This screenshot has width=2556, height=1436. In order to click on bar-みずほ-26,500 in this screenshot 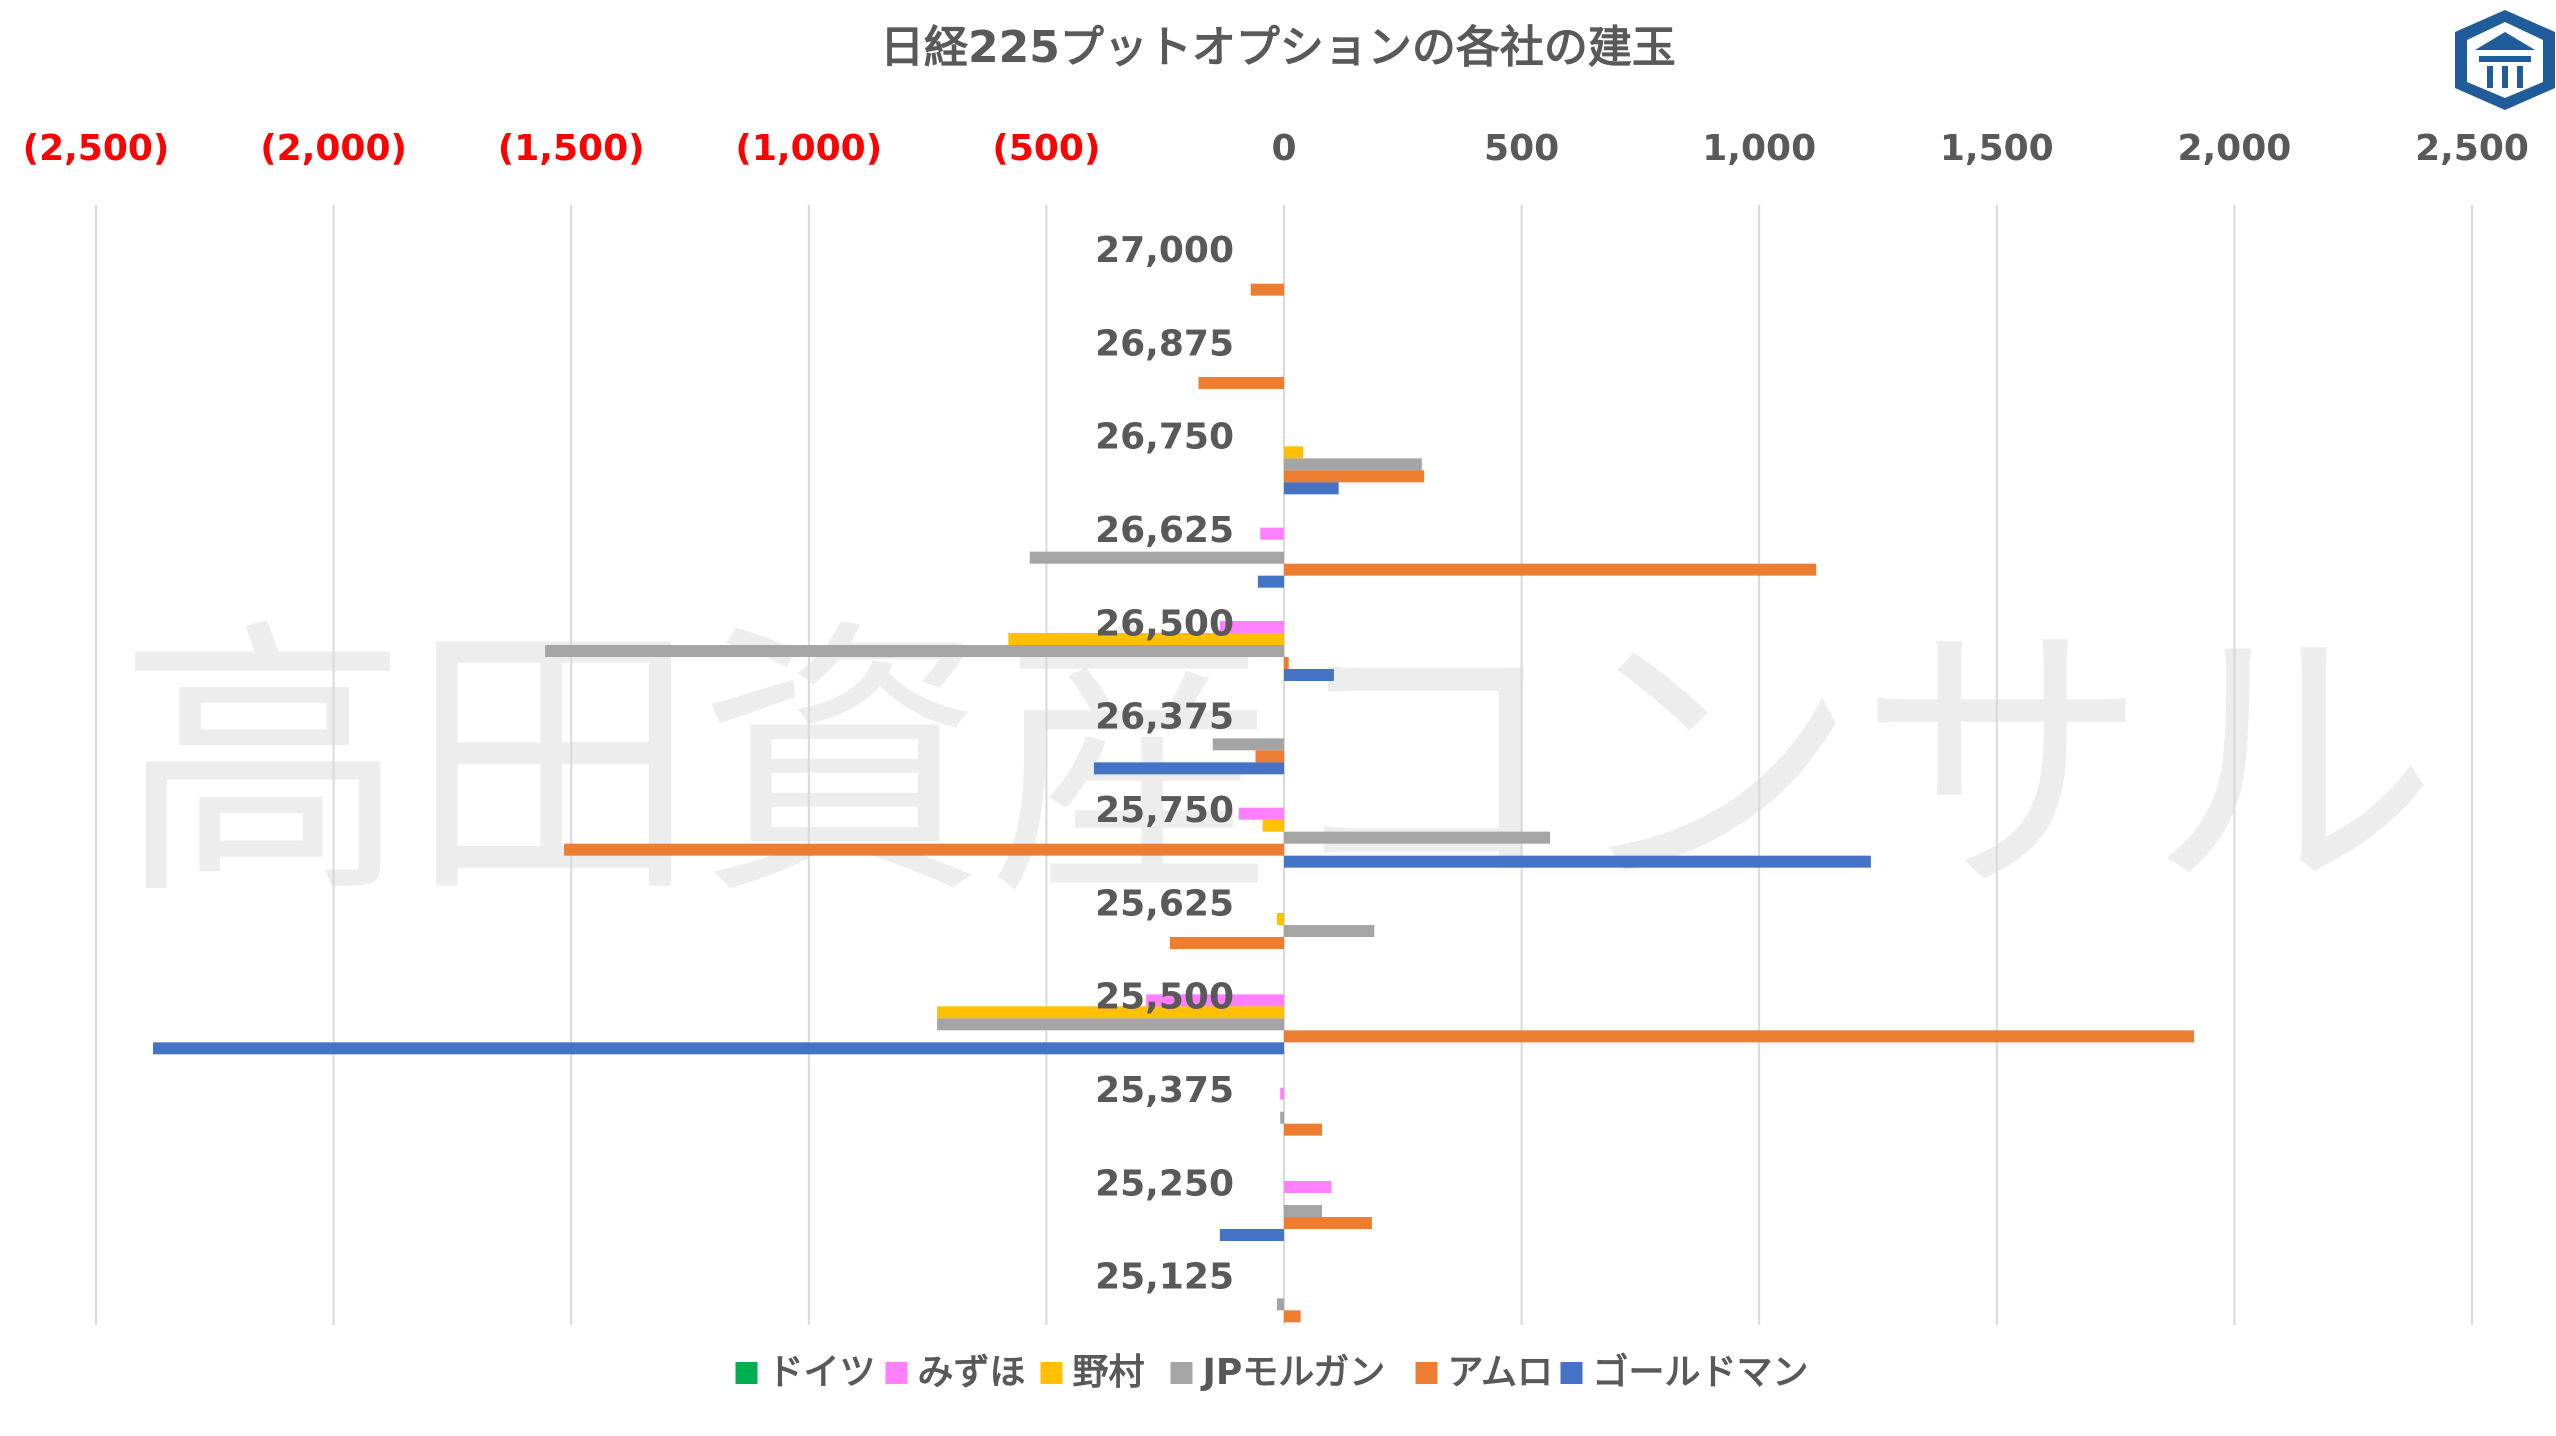, I will do `click(1251, 627)`.